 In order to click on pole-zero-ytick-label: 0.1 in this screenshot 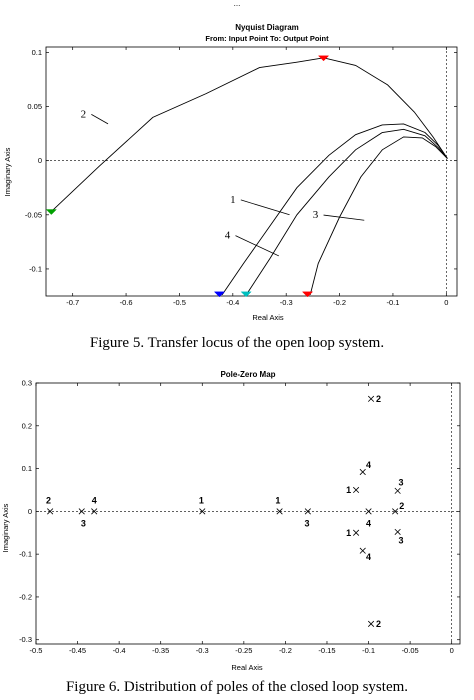, I will do `click(27, 468)`.